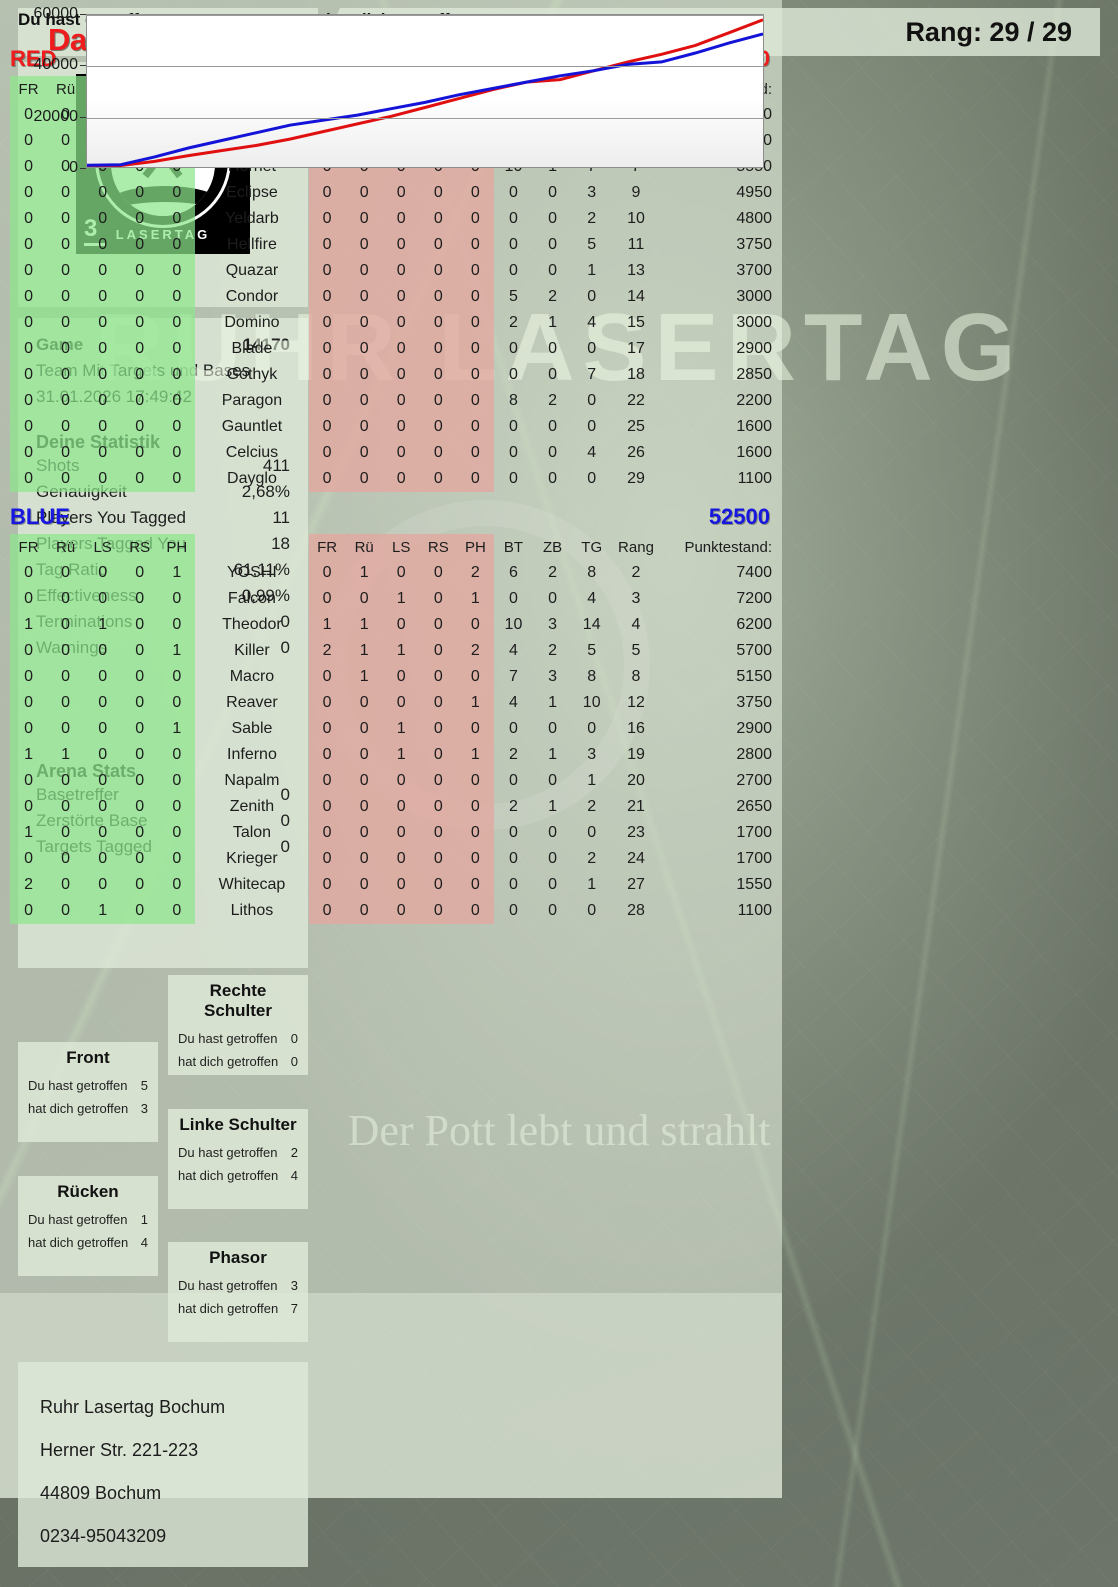  What do you see at coordinates (238, 1257) in the screenshot?
I see `zone-title: Phasor` at bounding box center [238, 1257].